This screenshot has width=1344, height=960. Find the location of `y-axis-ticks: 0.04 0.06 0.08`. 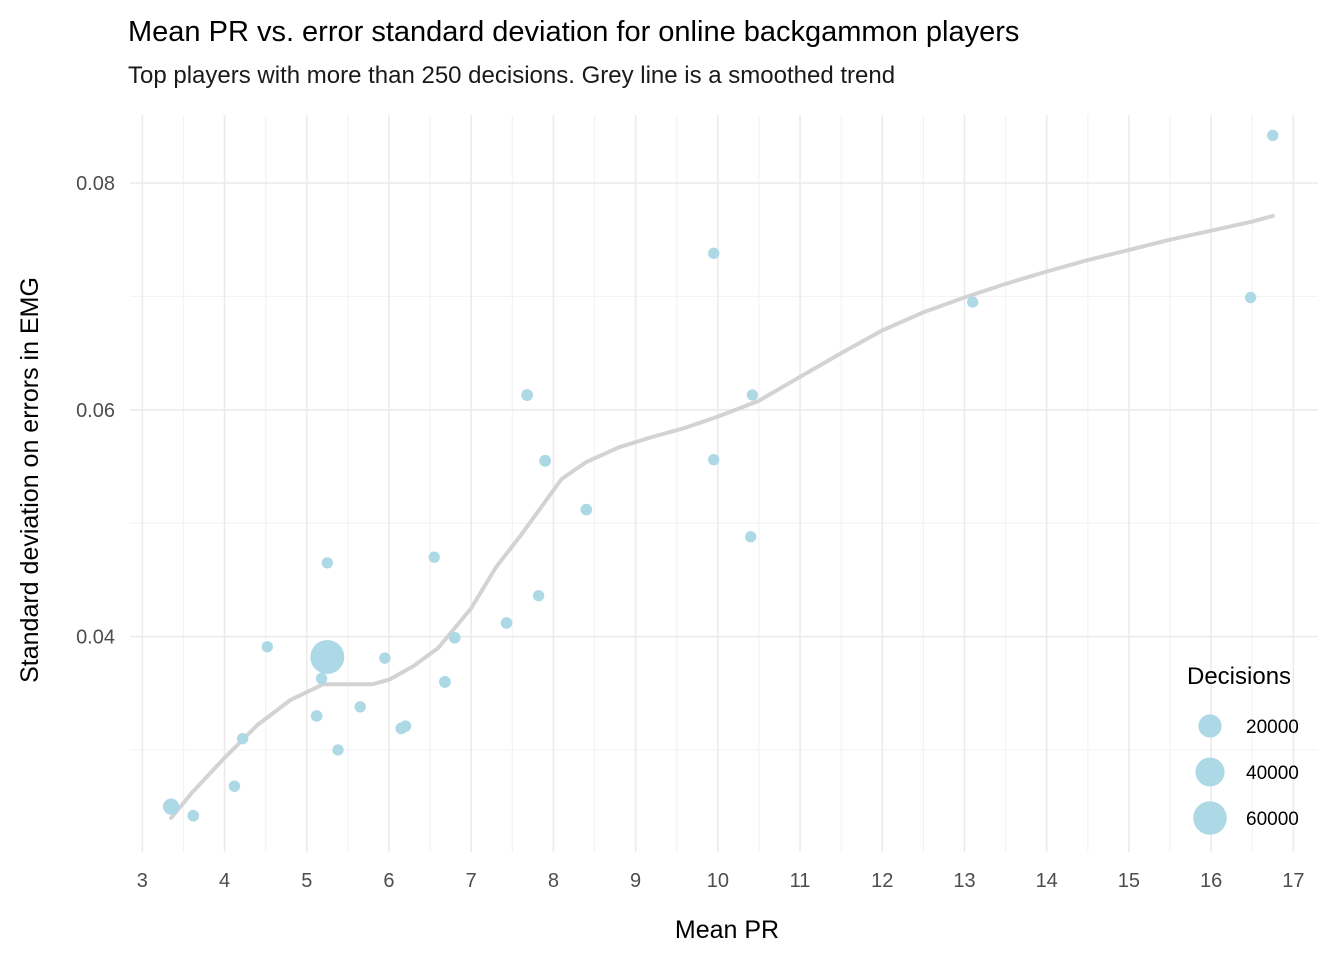

y-axis-ticks: 0.04 0.06 0.08 is located at coordinates (95, 411).